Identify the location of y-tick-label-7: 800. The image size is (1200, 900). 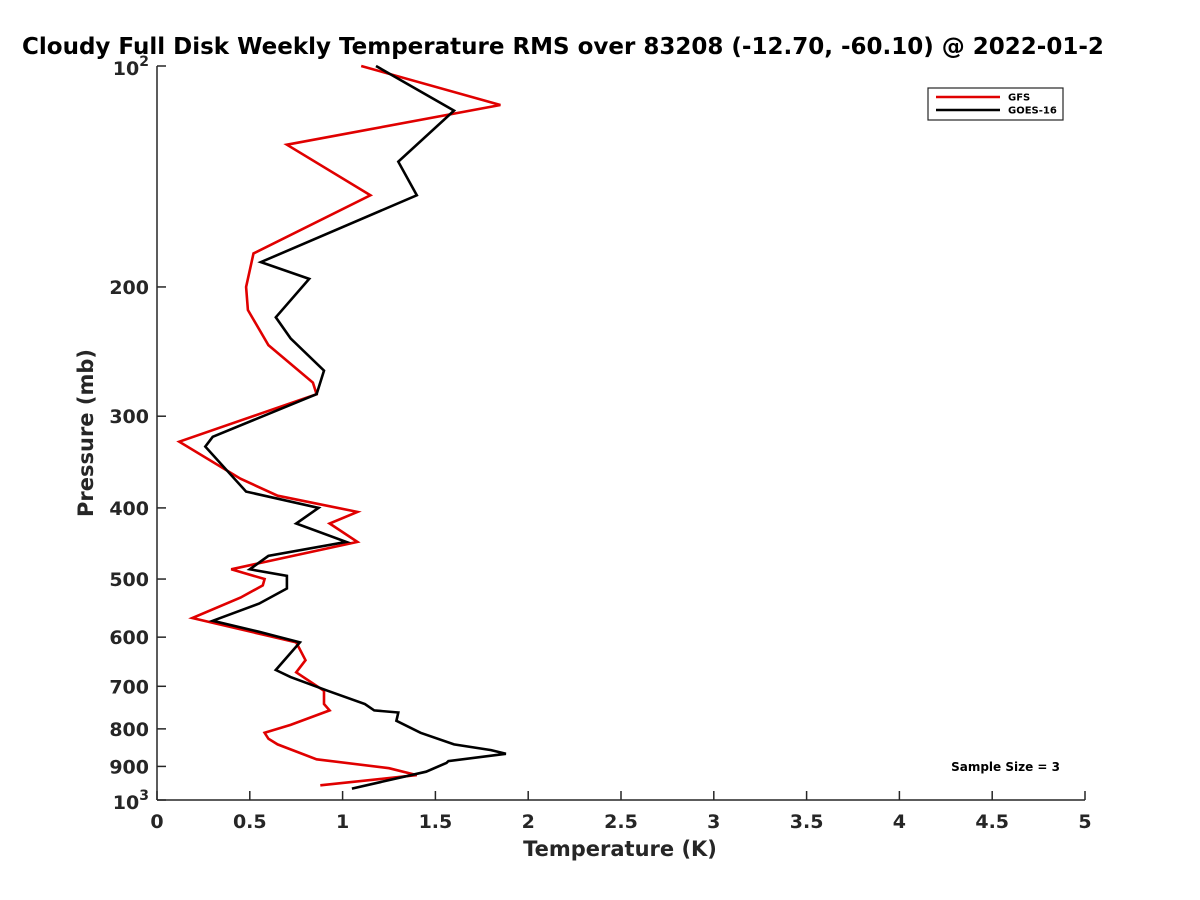
(129, 730).